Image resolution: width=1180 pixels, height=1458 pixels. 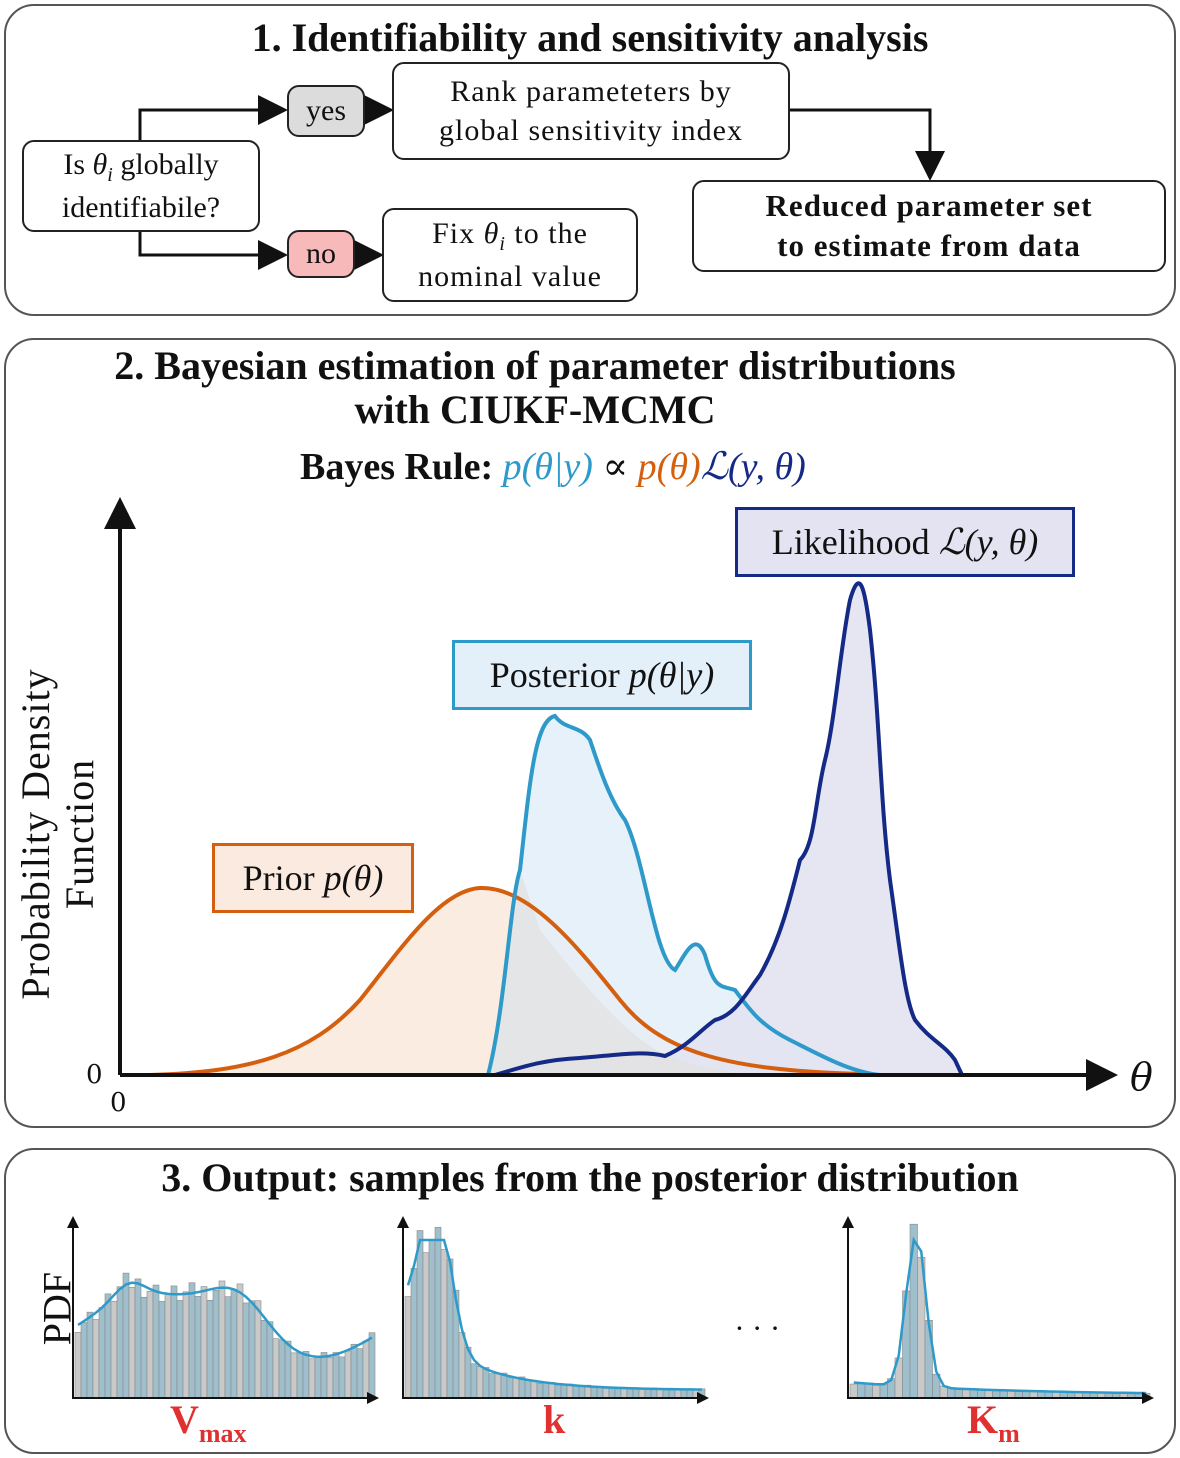 What do you see at coordinates (141, 167) in the screenshot?
I see `question-line1: Is θi globally` at bounding box center [141, 167].